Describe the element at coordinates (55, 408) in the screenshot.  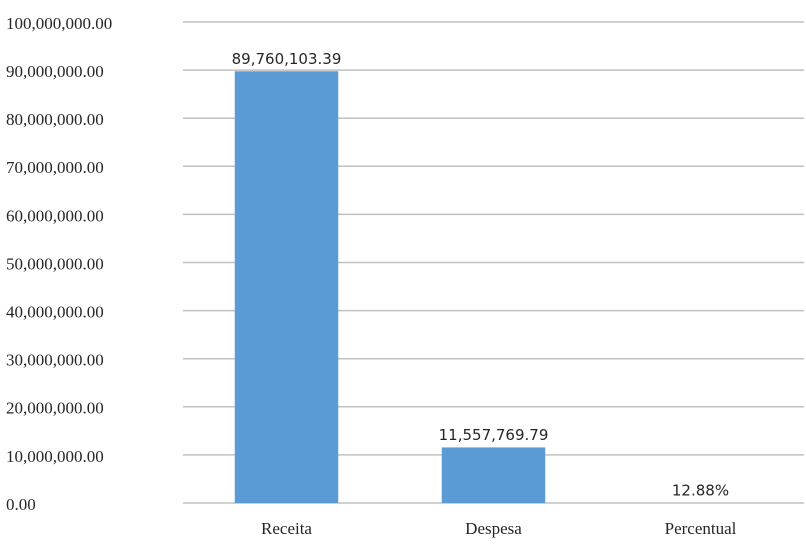
I see `y-tick-label: 20,000,000.00` at that location.